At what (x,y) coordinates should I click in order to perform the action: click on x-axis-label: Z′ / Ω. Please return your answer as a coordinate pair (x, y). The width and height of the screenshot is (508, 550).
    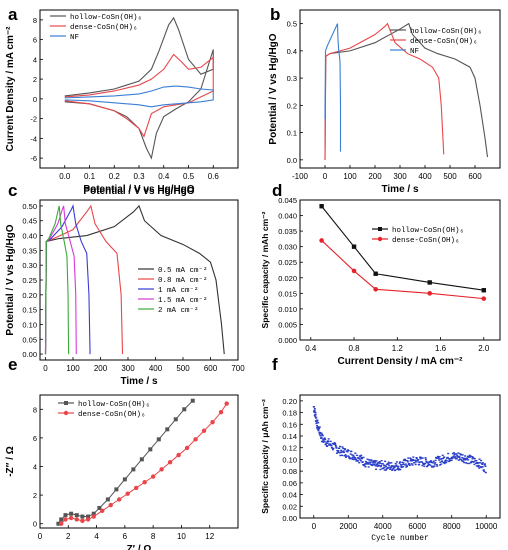
    Looking at the image, I should click on (139, 547).